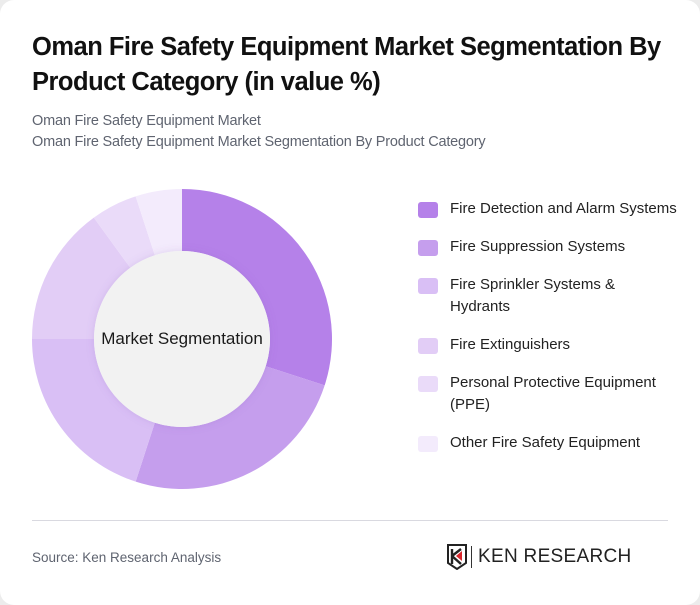 Image resolution: width=700 pixels, height=605 pixels. What do you see at coordinates (146, 121) in the screenshot?
I see `chart-subtitle-market: Oman Fire Safety Equipment Market` at bounding box center [146, 121].